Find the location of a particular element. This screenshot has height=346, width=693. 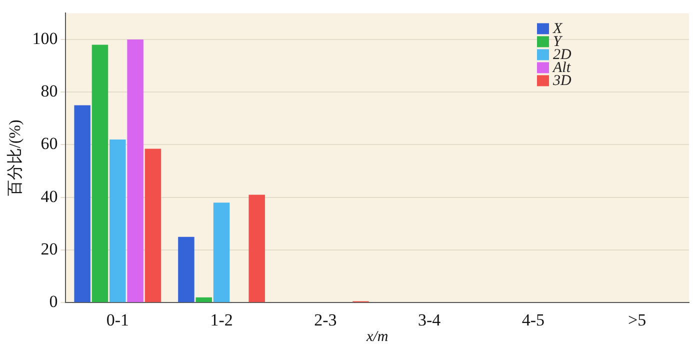

y-axis-title: 百分比/(%) is located at coordinates (15, 158).